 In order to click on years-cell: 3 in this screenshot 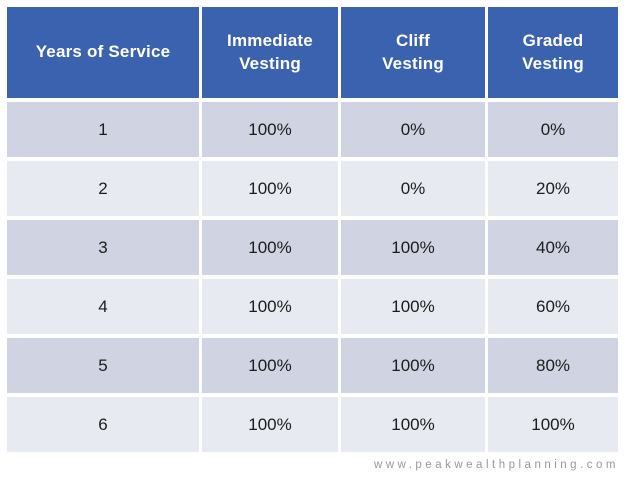, I will do `click(103, 247)`.